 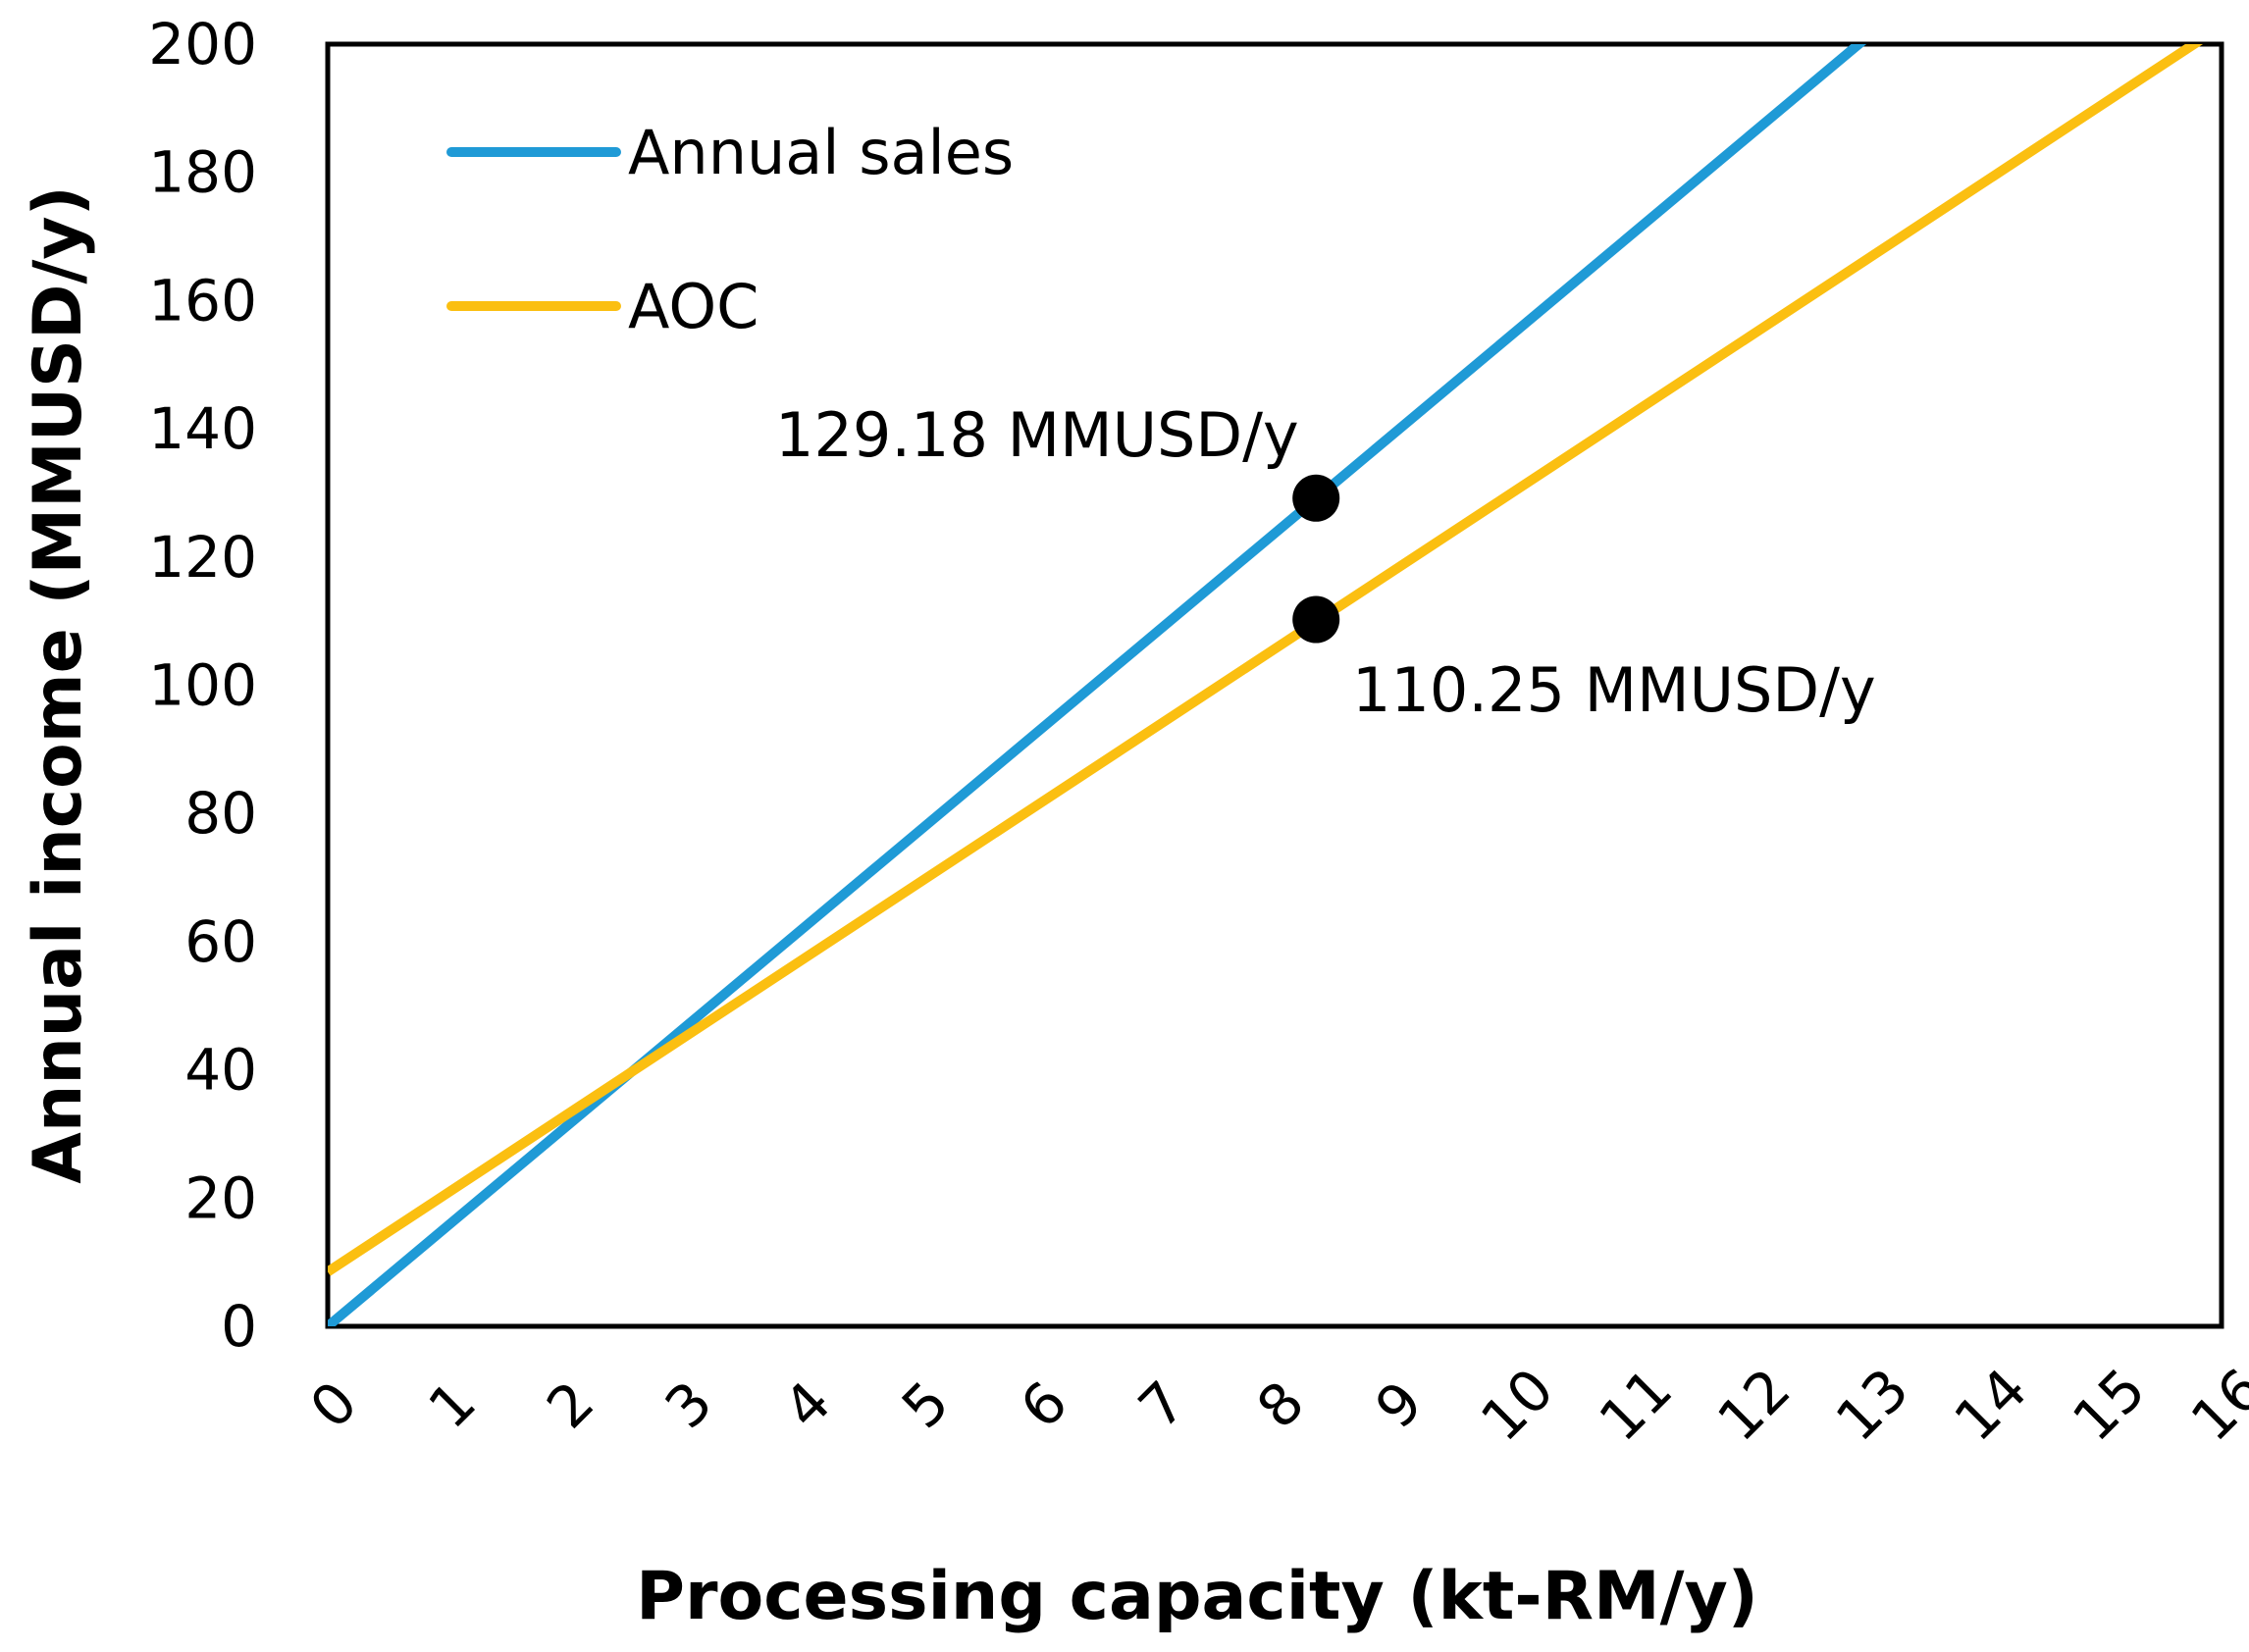 I want to click on x-tick-label: 8, so click(x=1281, y=1404).